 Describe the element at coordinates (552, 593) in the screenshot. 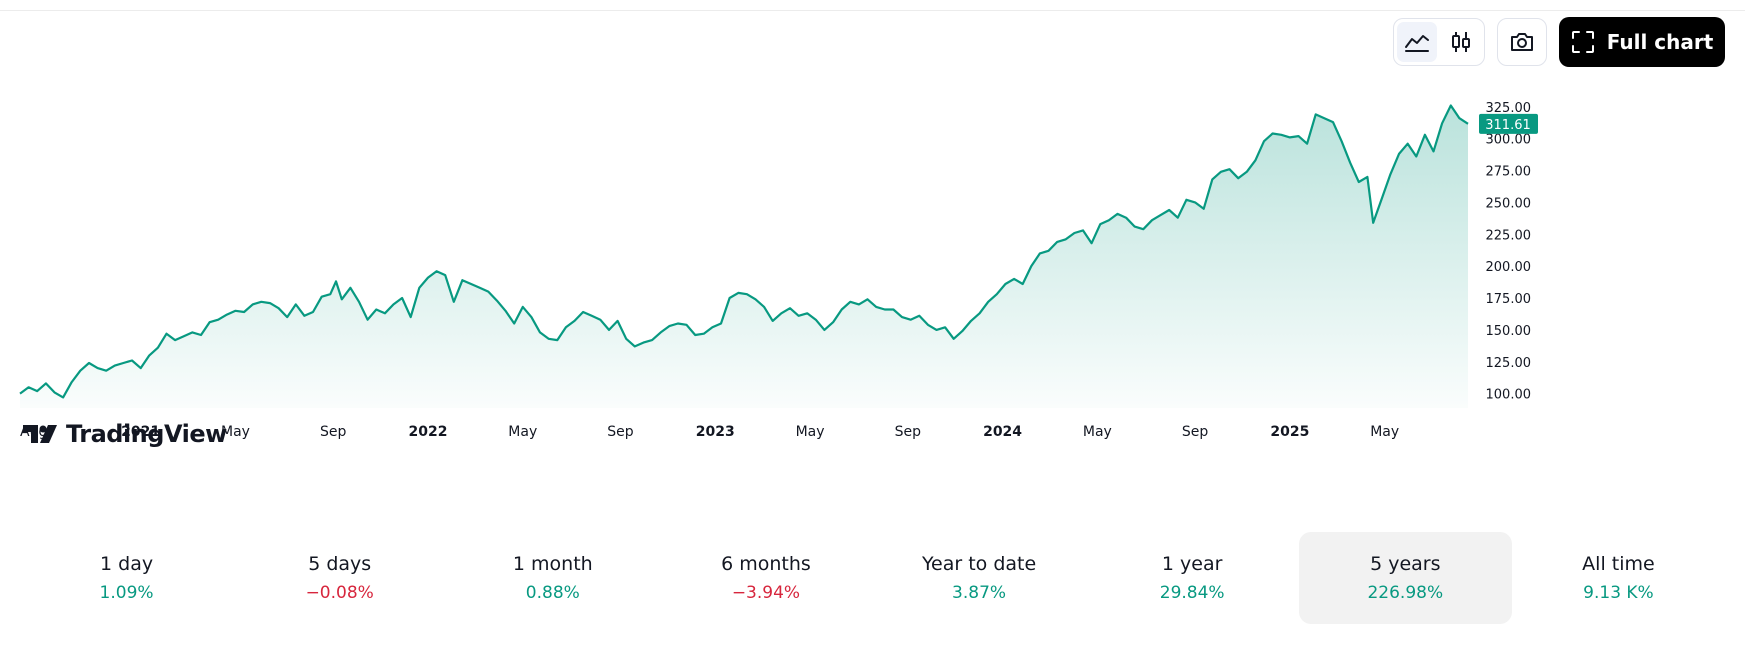

I see `period-change: 0.88%` at that location.